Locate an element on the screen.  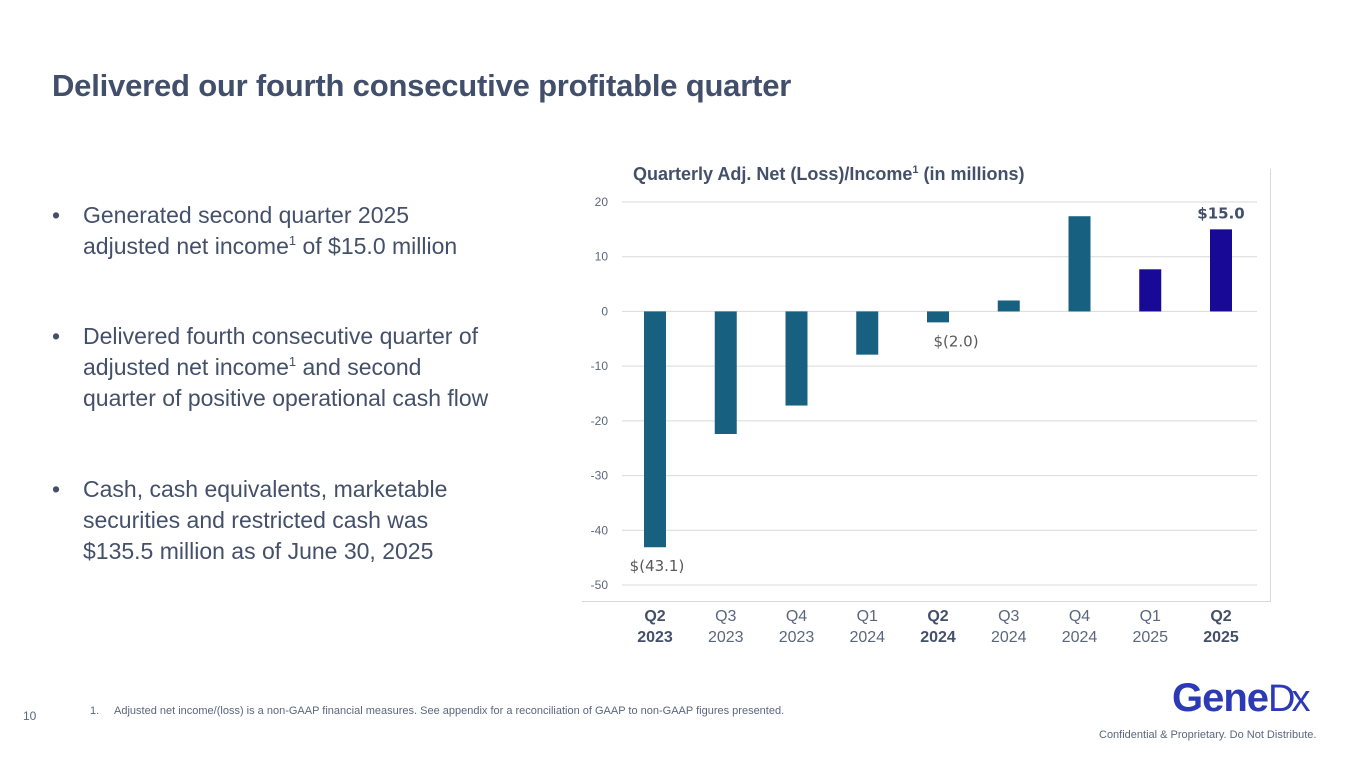
y-tick-label: -30 is located at coordinates (600, 476).